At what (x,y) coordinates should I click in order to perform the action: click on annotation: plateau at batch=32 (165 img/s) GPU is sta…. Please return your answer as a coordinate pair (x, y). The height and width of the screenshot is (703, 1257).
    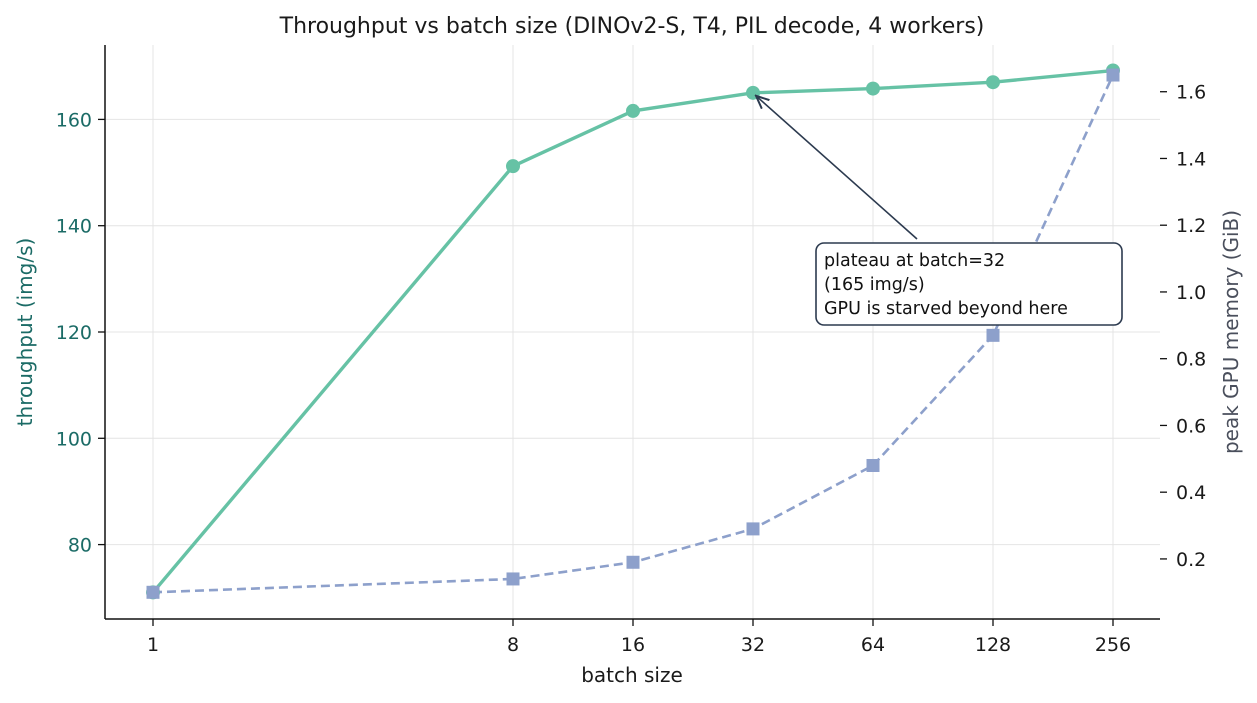
    Looking at the image, I should click on (939, 211).